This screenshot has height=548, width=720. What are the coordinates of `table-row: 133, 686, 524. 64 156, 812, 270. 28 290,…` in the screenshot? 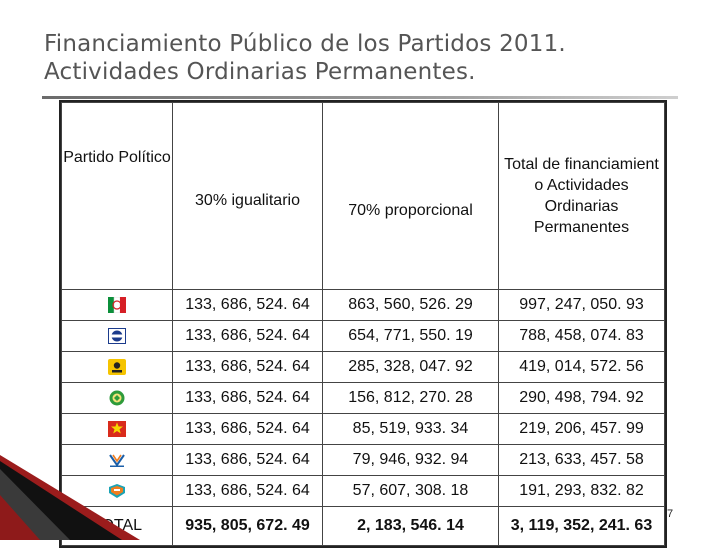 It's located at (363, 398).